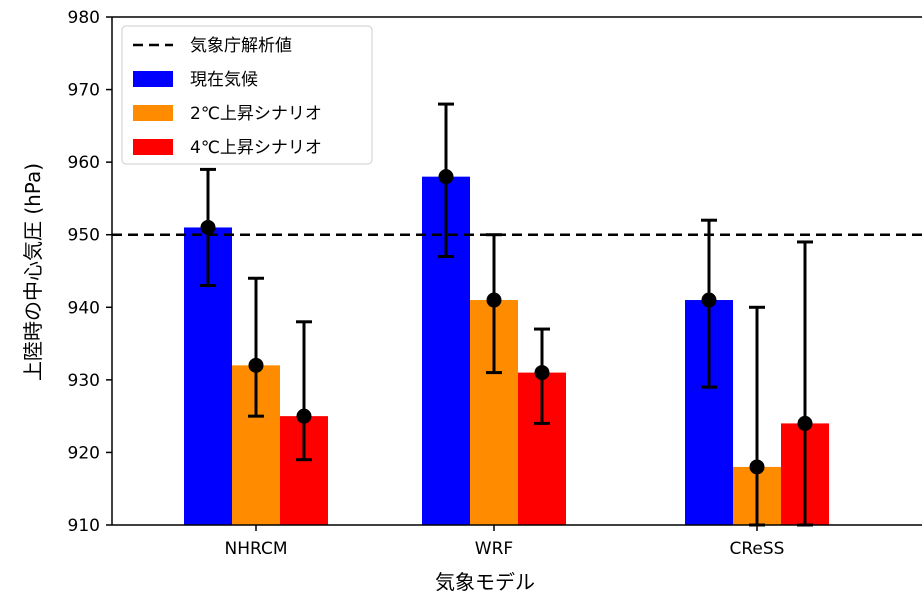  Describe the element at coordinates (757, 549) in the screenshot. I see `x-tick-label-cress: CReSS` at that location.